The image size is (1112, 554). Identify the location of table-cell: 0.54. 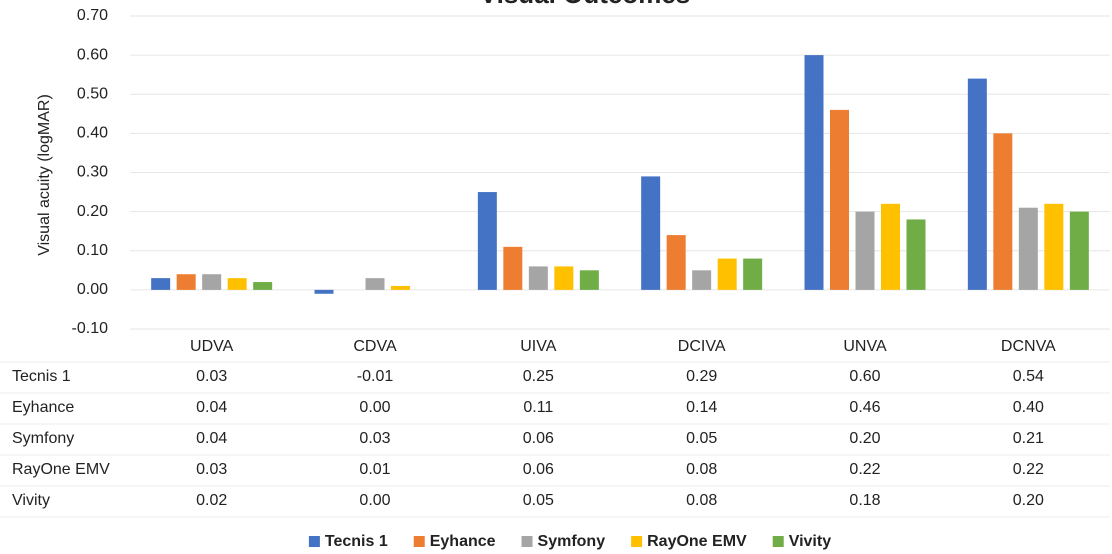
(1028, 376).